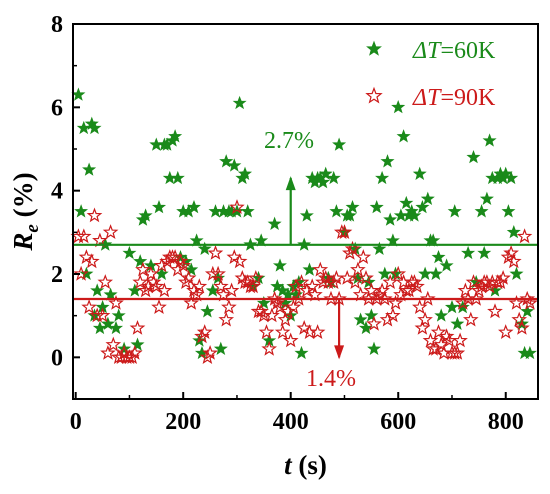  What do you see at coordinates (288, 465) in the screenshot?
I see `x-axis-symbol: t` at bounding box center [288, 465].